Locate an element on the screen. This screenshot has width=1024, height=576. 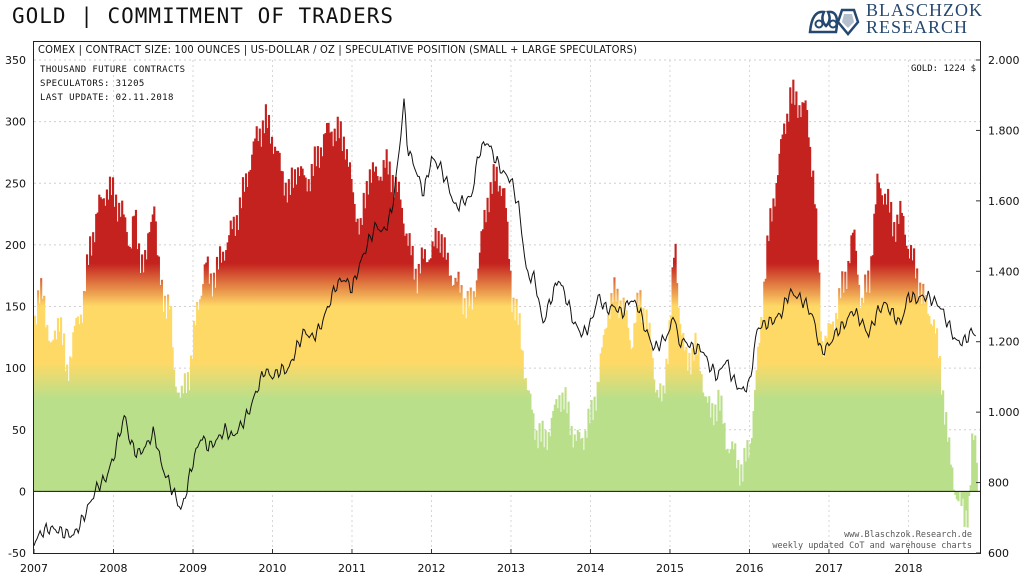
y-right-tick-label: 1.200 is located at coordinates (1004, 342).